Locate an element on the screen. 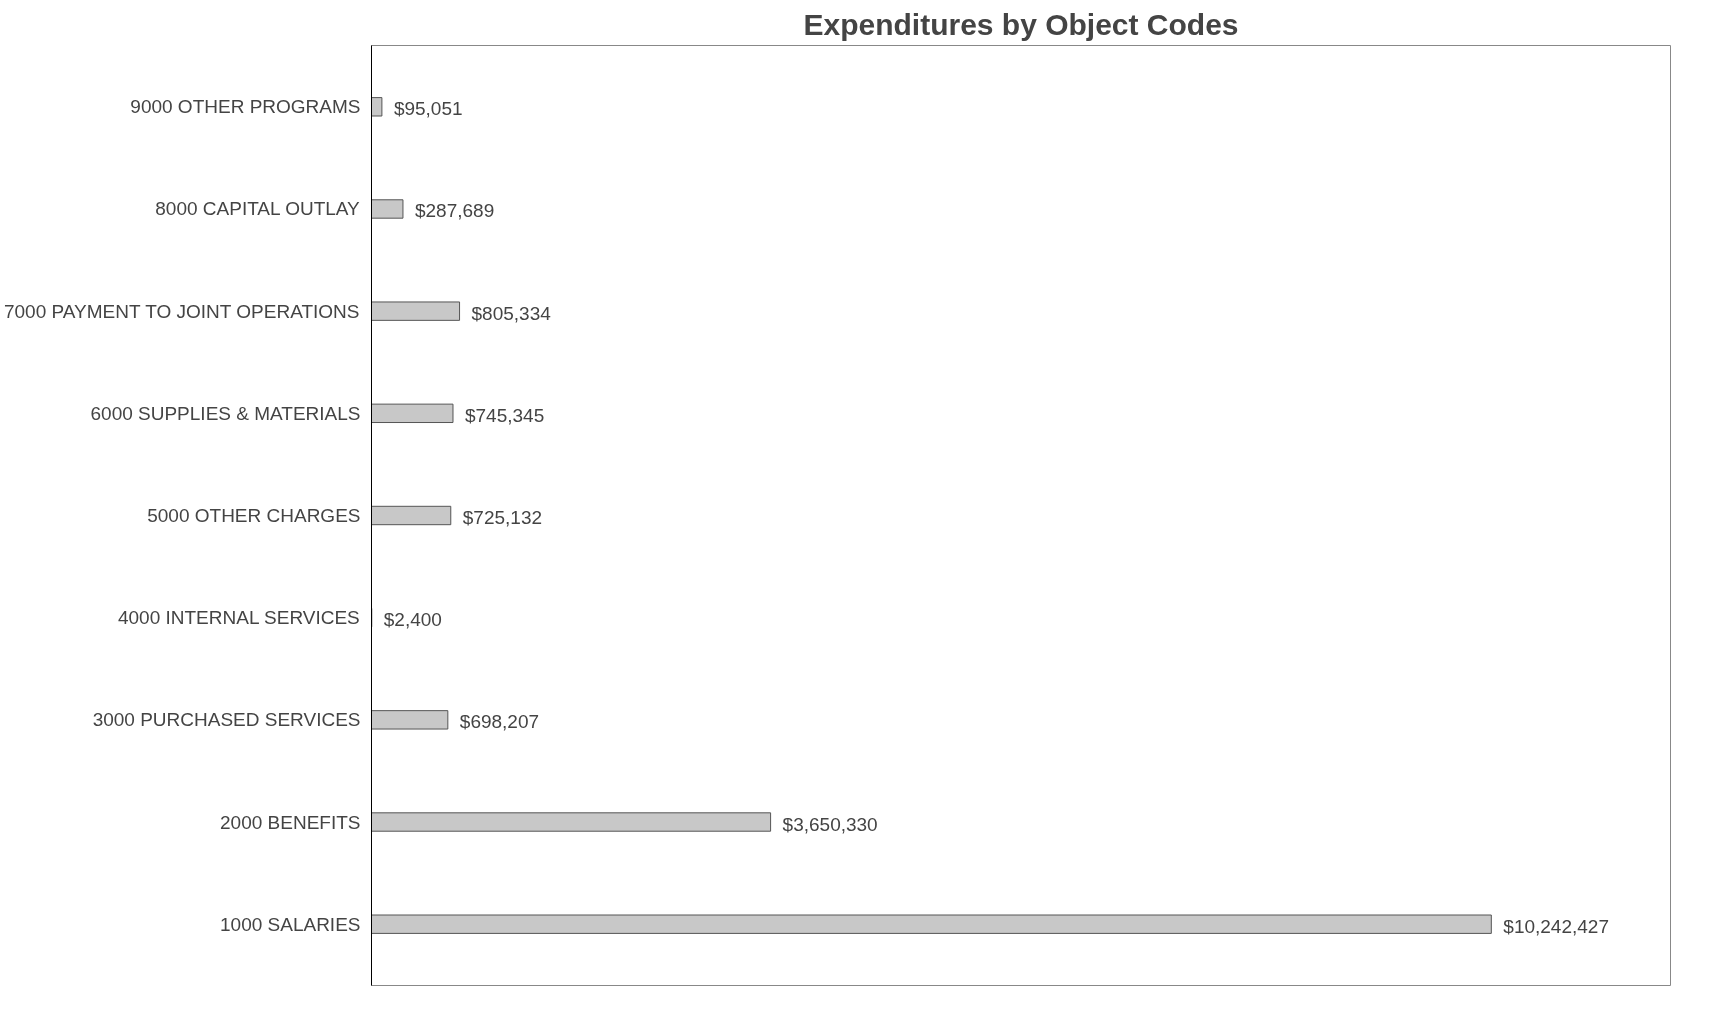 The height and width of the screenshot is (1014, 1720). y-tick-label: 6000 SUPPLIES & MATERIALS is located at coordinates (225, 413).